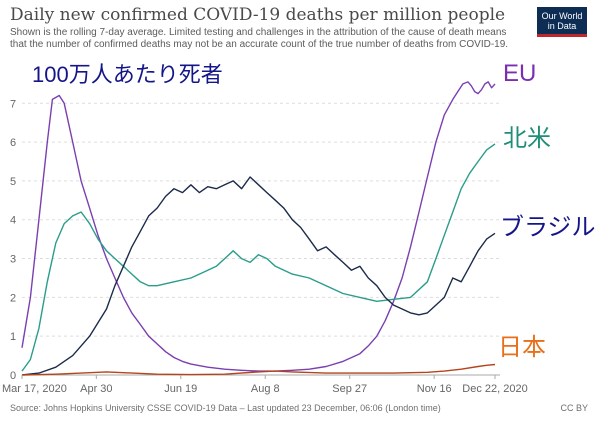  What do you see at coordinates (13, 298) in the screenshot?
I see `y-tick-label-2: 2` at bounding box center [13, 298].